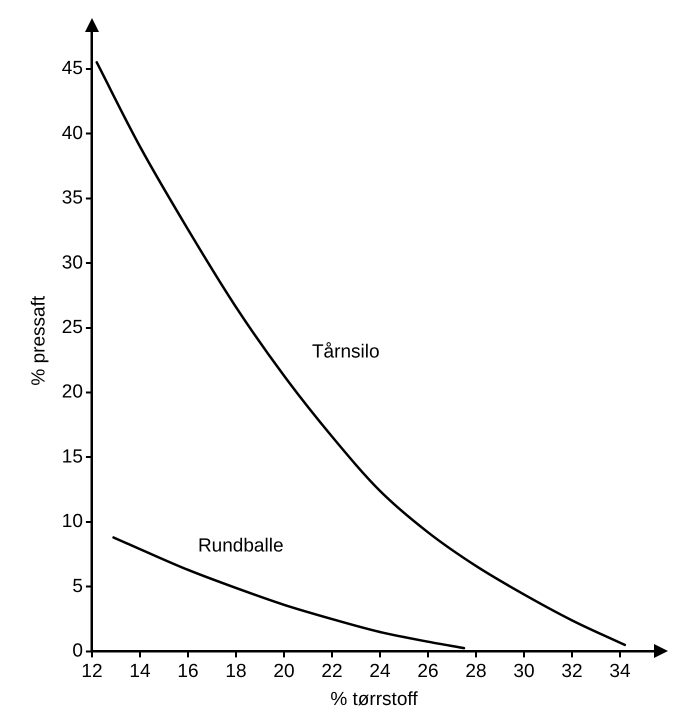 The image size is (676, 723). Describe the element at coordinates (72, 327) in the screenshot. I see `y-tick-label: 25` at that location.